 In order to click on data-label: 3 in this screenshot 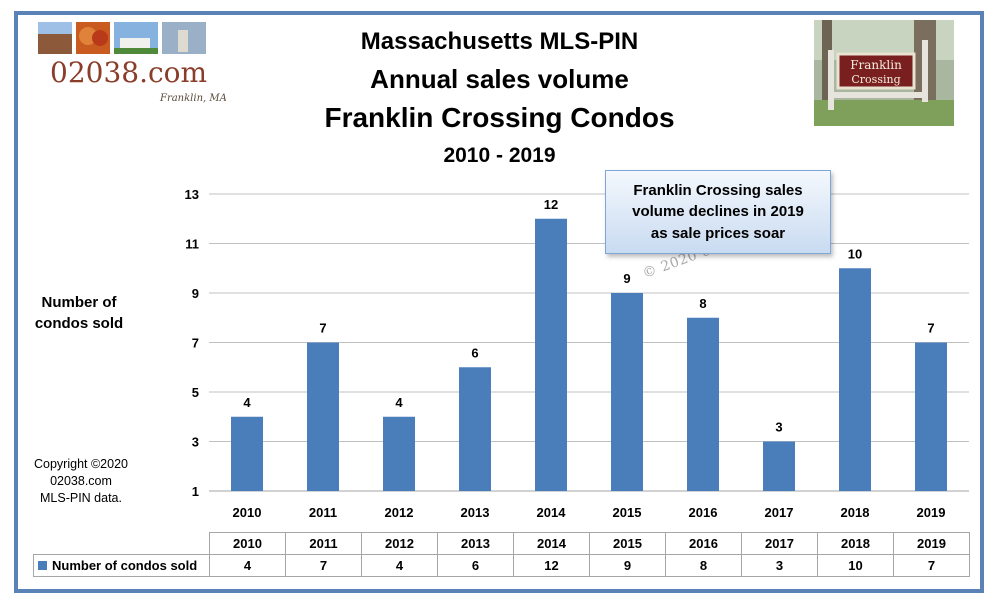, I will do `click(778, 427)`.